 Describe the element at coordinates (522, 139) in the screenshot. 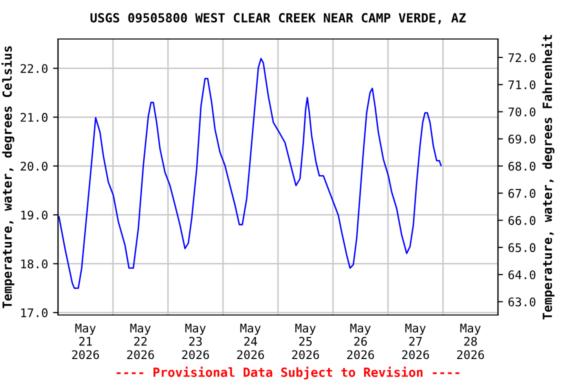

I see `y2-tick-label: 69.0` at that location.